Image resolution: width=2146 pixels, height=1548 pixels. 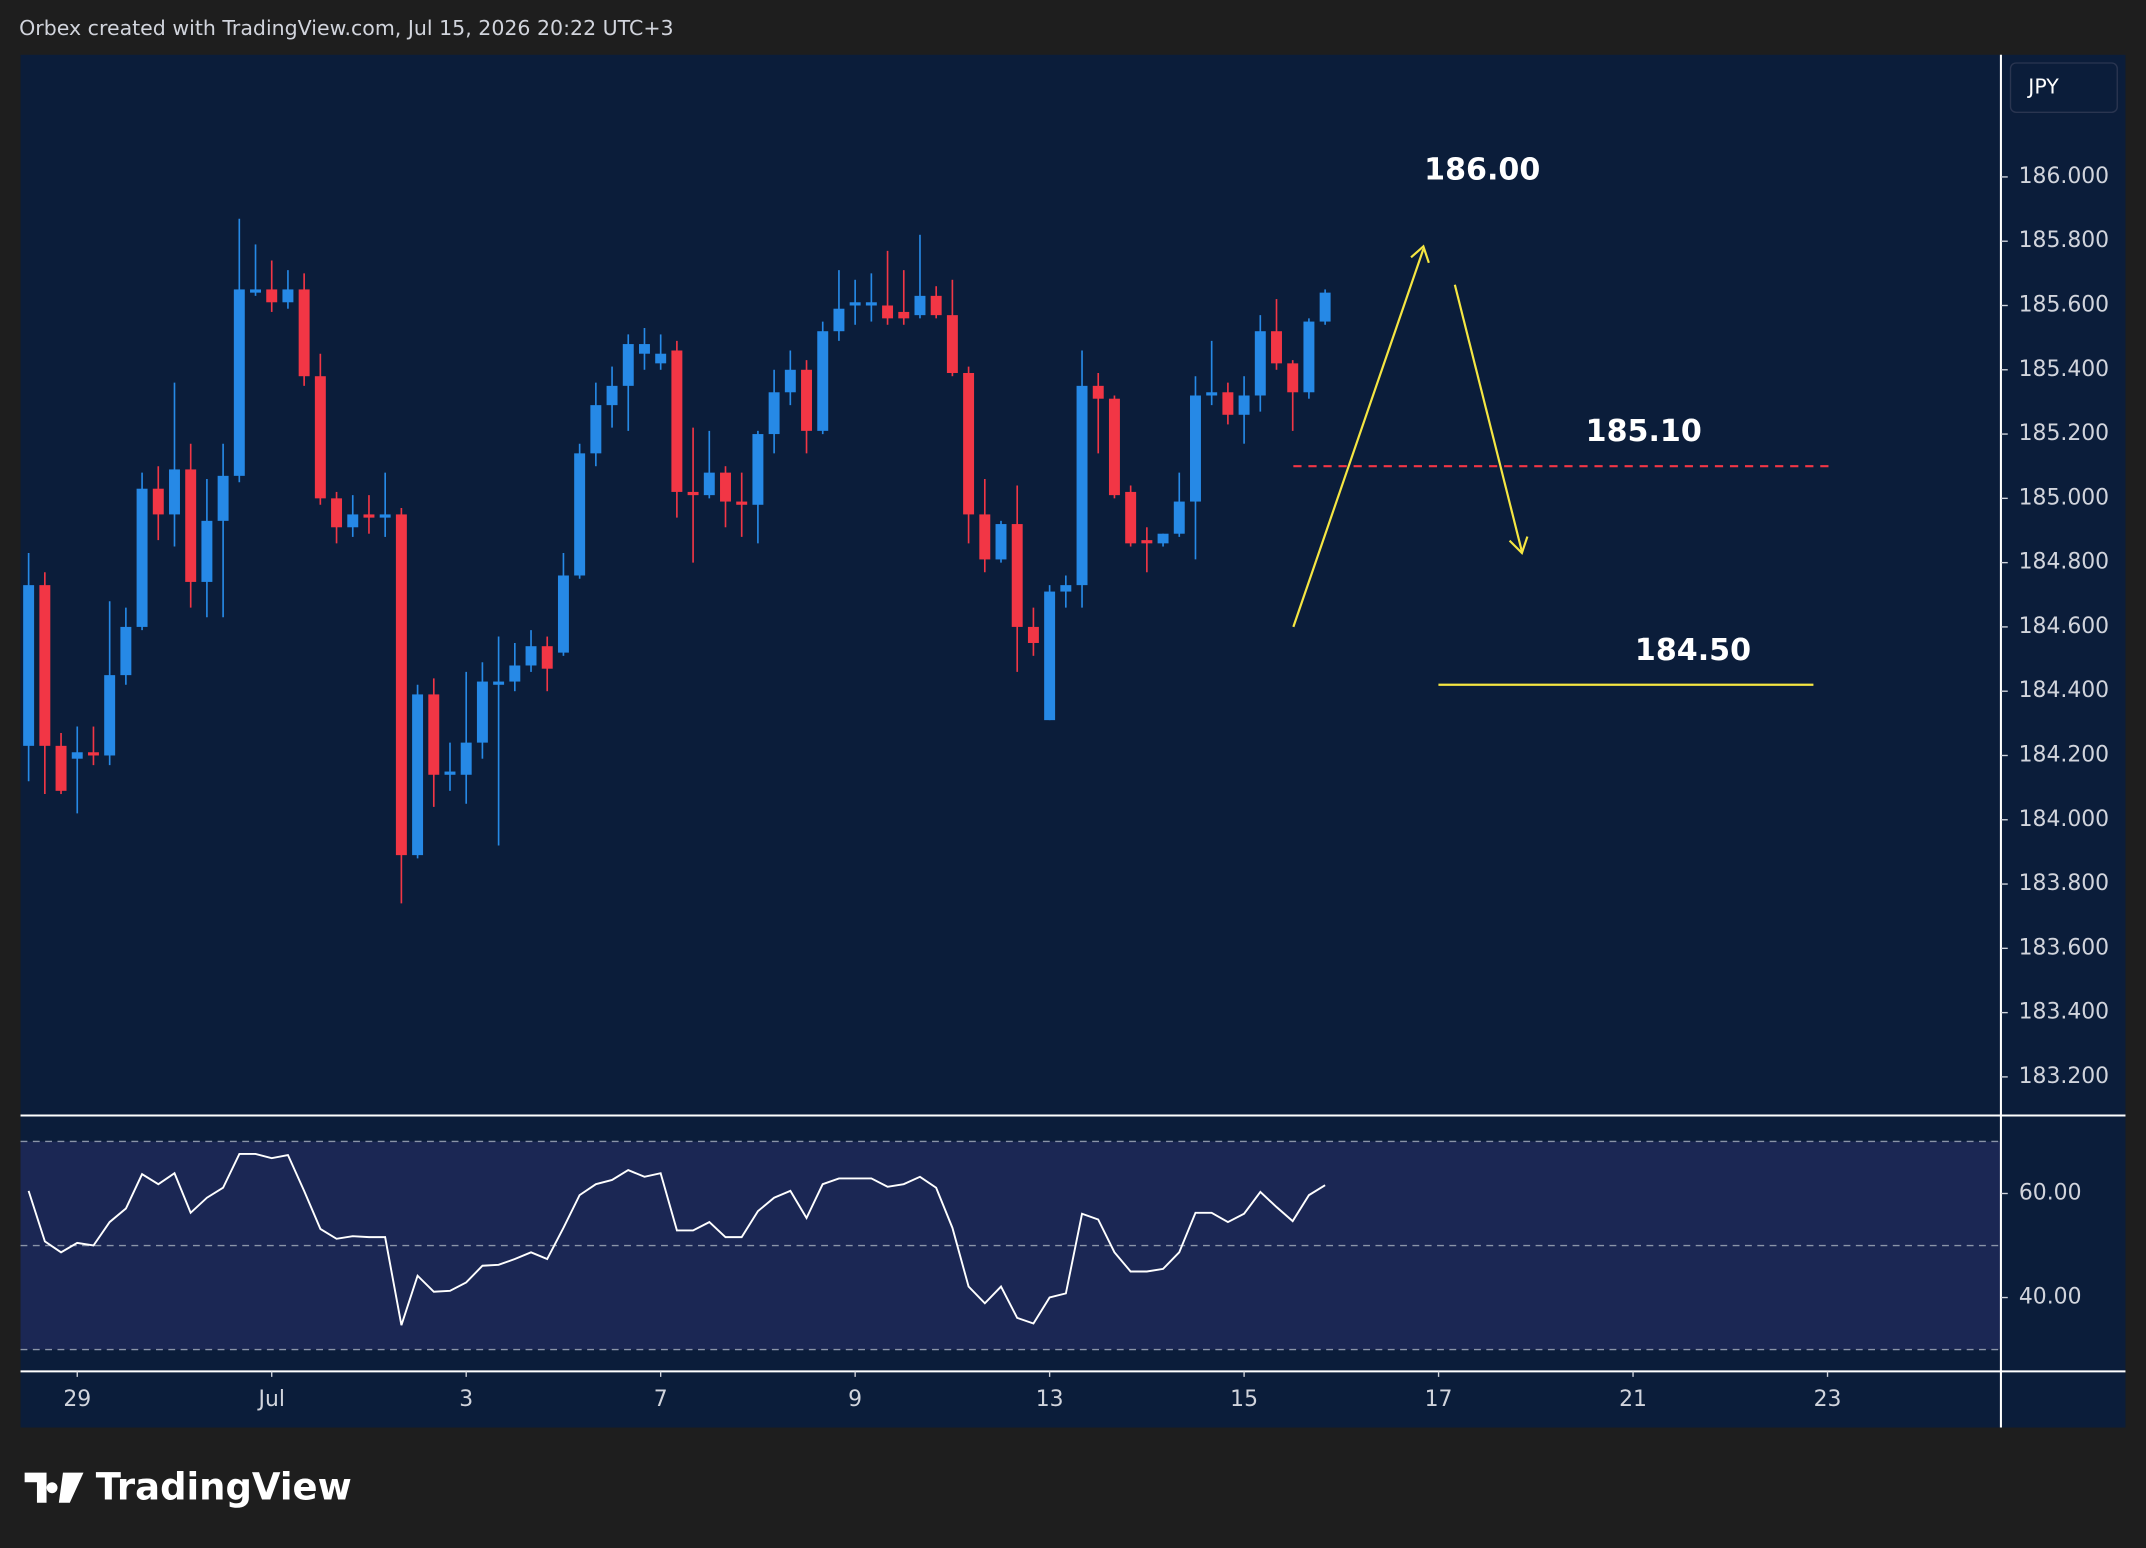 I want to click on y-tick-label: 185.000, so click(x=2064, y=497).